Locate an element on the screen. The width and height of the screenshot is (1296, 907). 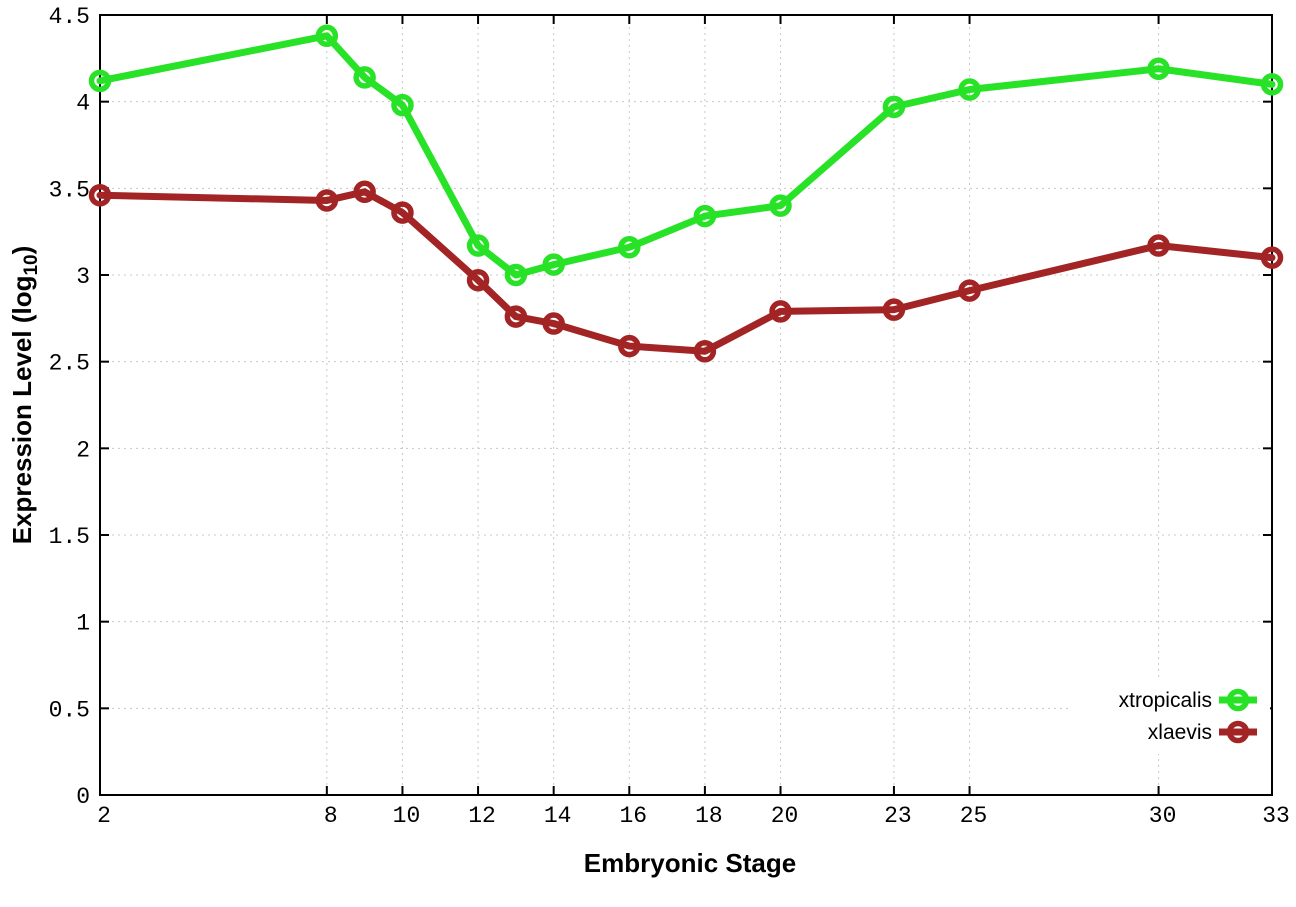
y-tick-label: 2.5 is located at coordinates (69, 364).